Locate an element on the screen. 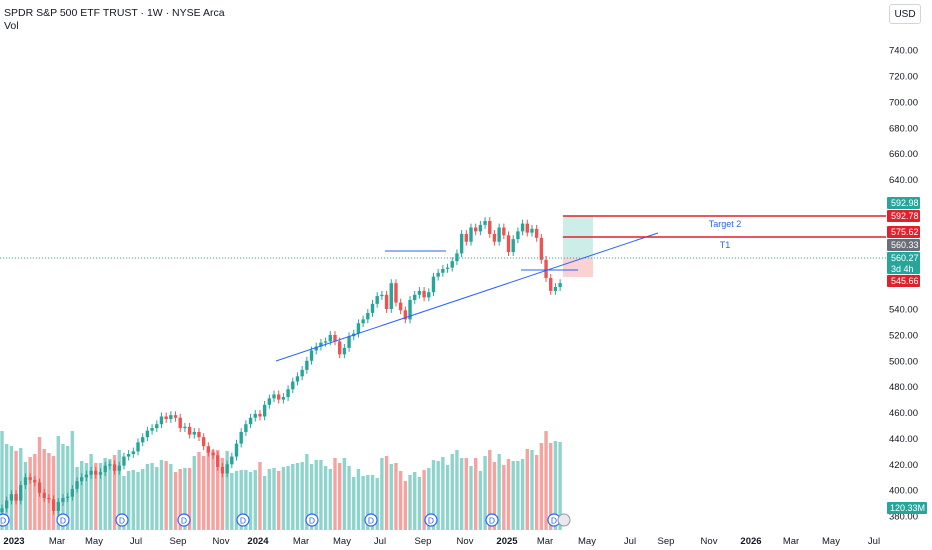 This screenshot has width=932, height=550. time-tick-label: May is located at coordinates (342, 541).